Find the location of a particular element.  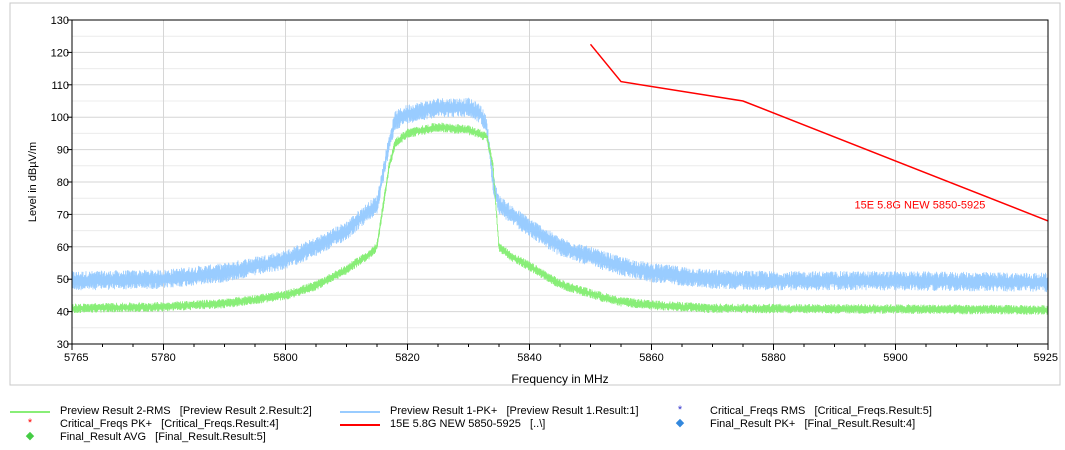

y-tick-label: 50 is located at coordinates (63, 280).